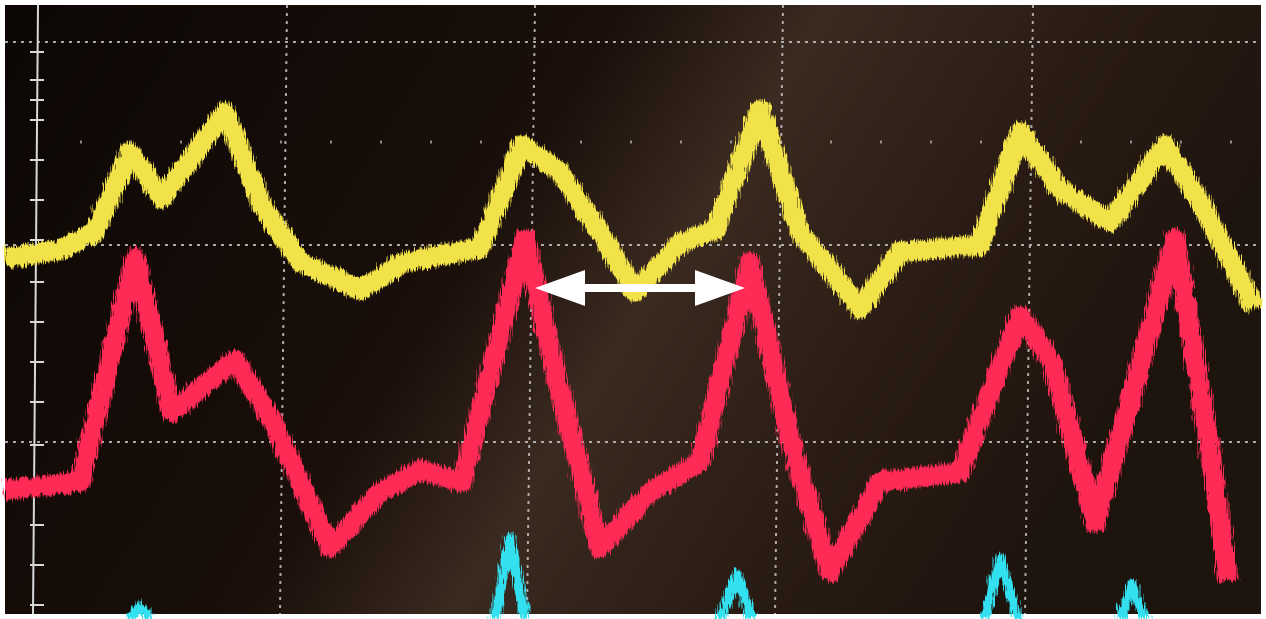 The height and width of the screenshot is (619, 1266). What do you see at coordinates (640, 288) in the screenshot?
I see `measure-arrow` at bounding box center [640, 288].